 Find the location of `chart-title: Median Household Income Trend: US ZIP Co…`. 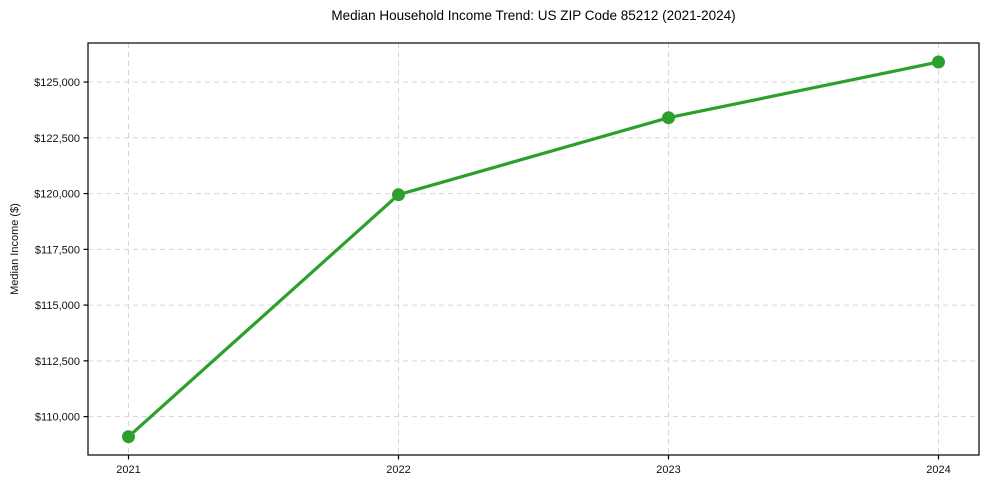

chart-title: Median Household Income Trend: US ZIP Co… is located at coordinates (533, 15).